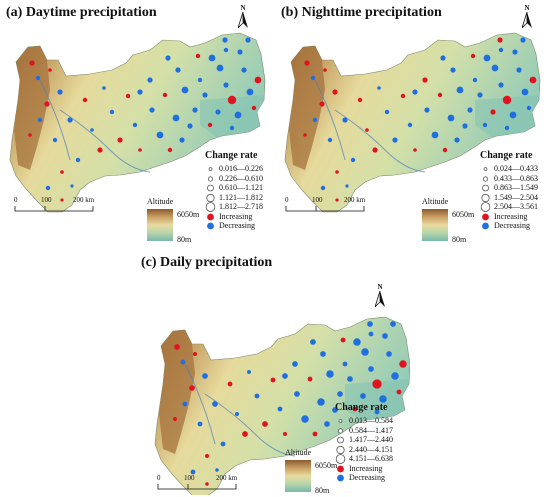 This screenshot has width=550, height=497. Describe the element at coordinates (380, 287) in the screenshot. I see `north-label: N` at that location.